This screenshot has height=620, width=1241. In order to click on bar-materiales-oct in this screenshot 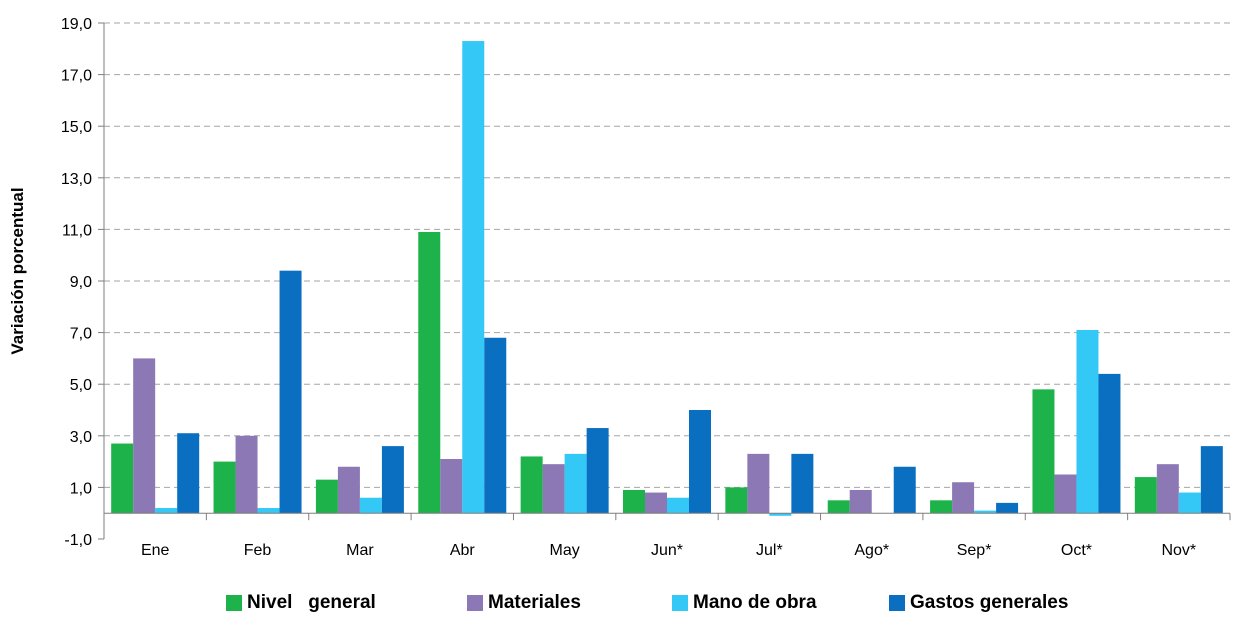, I will do `click(1065, 494)`.